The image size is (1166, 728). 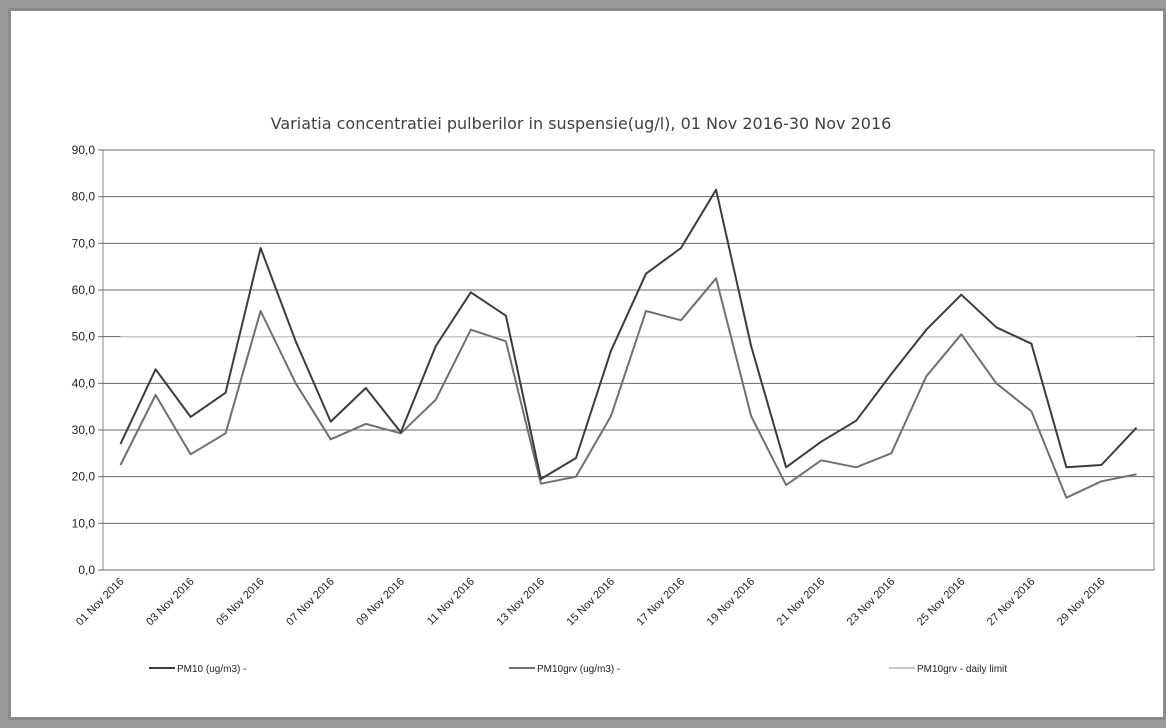 What do you see at coordinates (731, 602) in the screenshot?
I see `x-tick-label: 19 Nov 2016` at bounding box center [731, 602].